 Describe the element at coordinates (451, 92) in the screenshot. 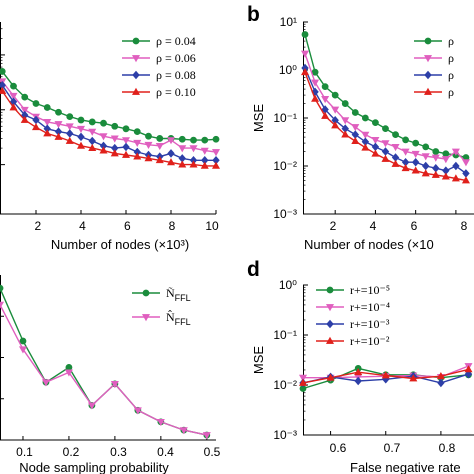

I see `legend-label-3: ρ` at that location.